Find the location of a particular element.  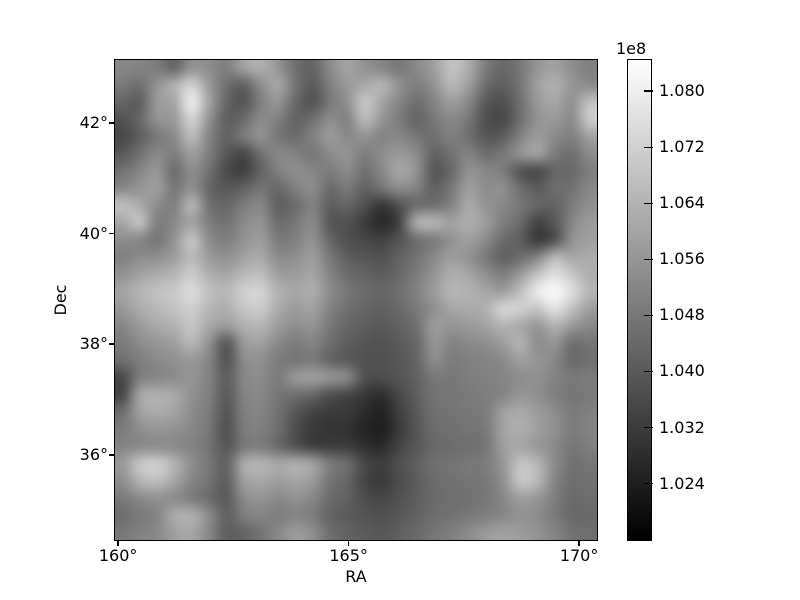

colorbar is located at coordinates (639, 300).